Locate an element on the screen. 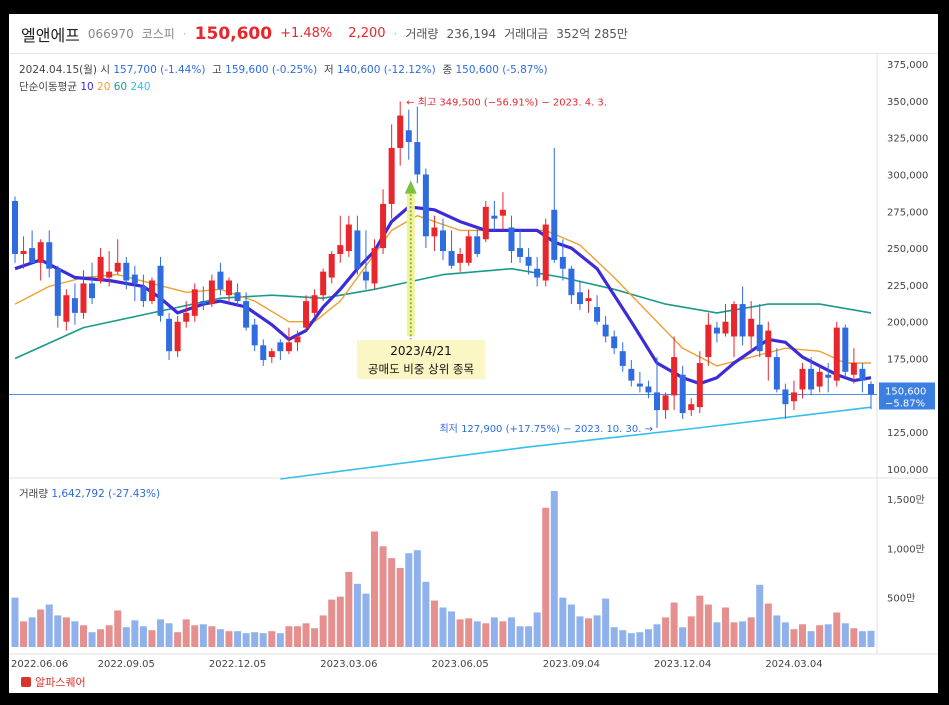 The height and width of the screenshot is (705, 949). stock-name: 엘앤에프 is located at coordinates (50, 35).